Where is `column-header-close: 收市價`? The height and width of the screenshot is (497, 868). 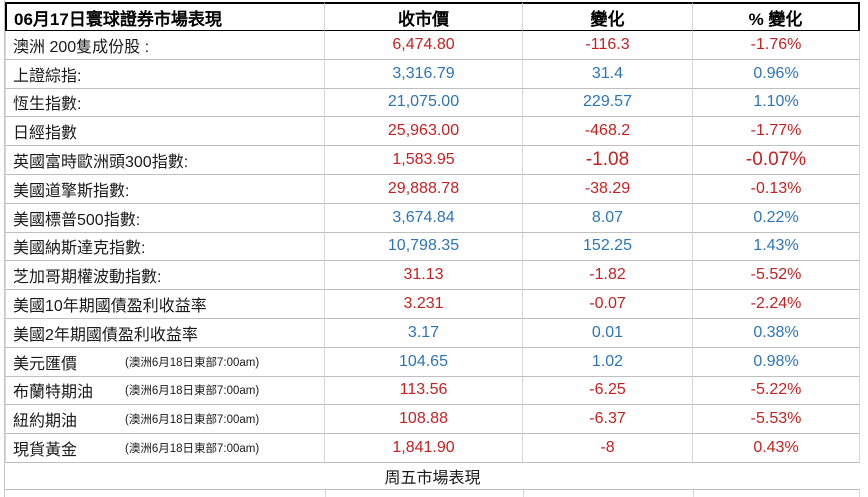 column-header-close: 收市價 is located at coordinates (424, 16).